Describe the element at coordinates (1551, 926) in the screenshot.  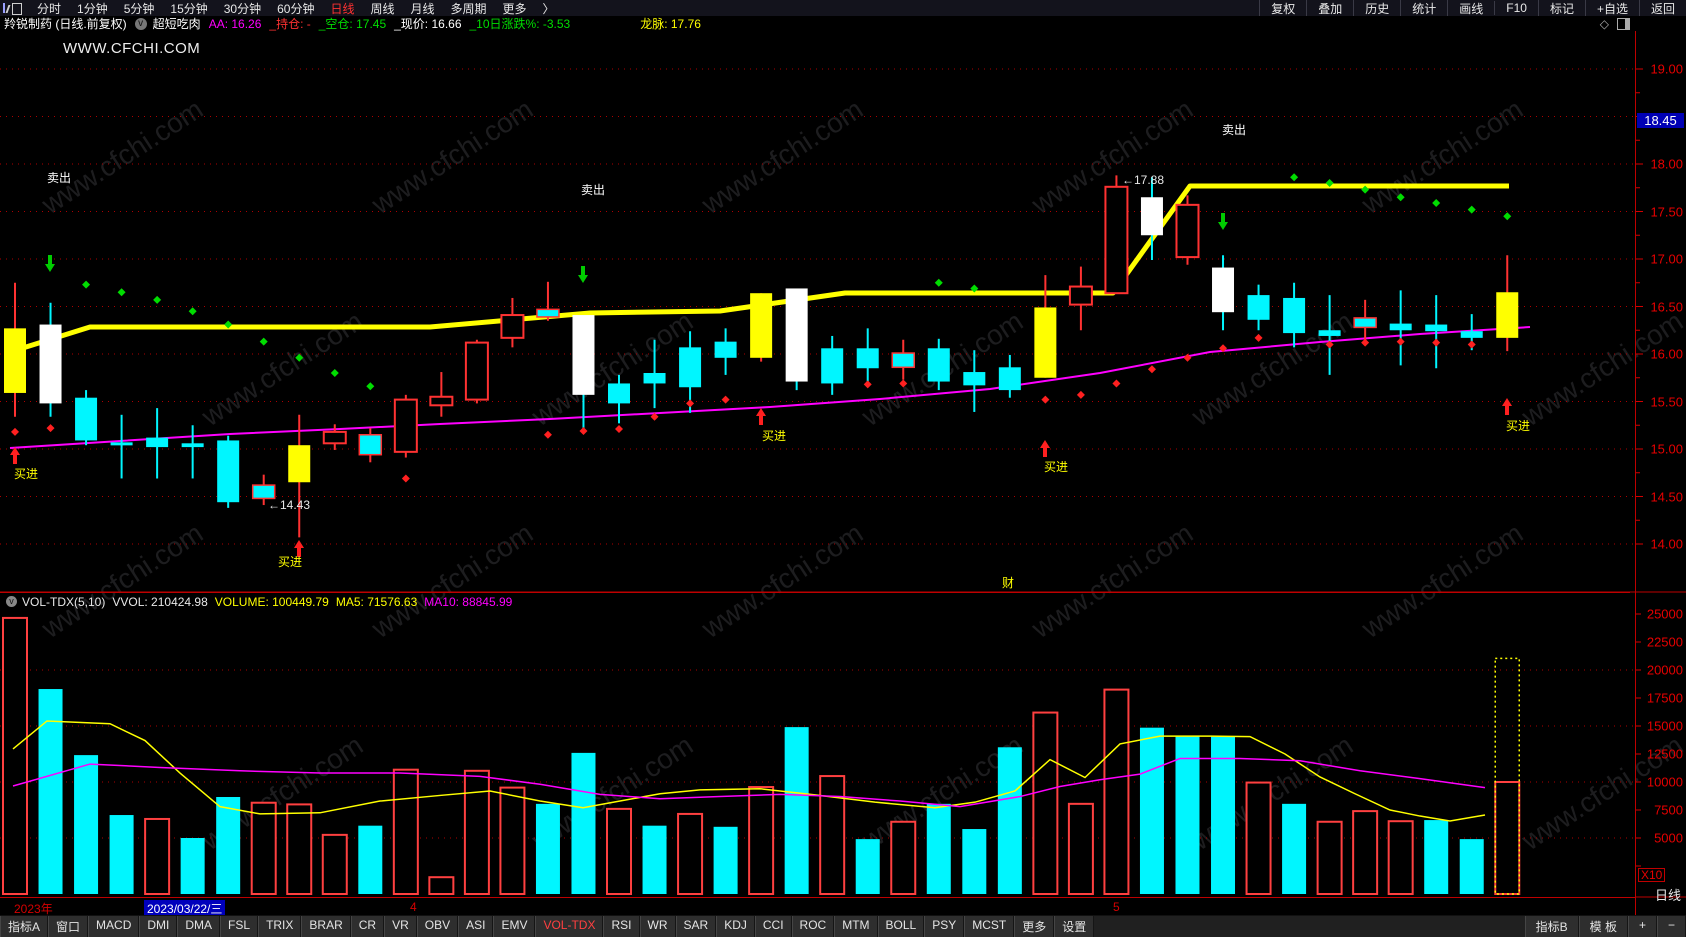
I see `tab-指标B: 指标B` at that location.